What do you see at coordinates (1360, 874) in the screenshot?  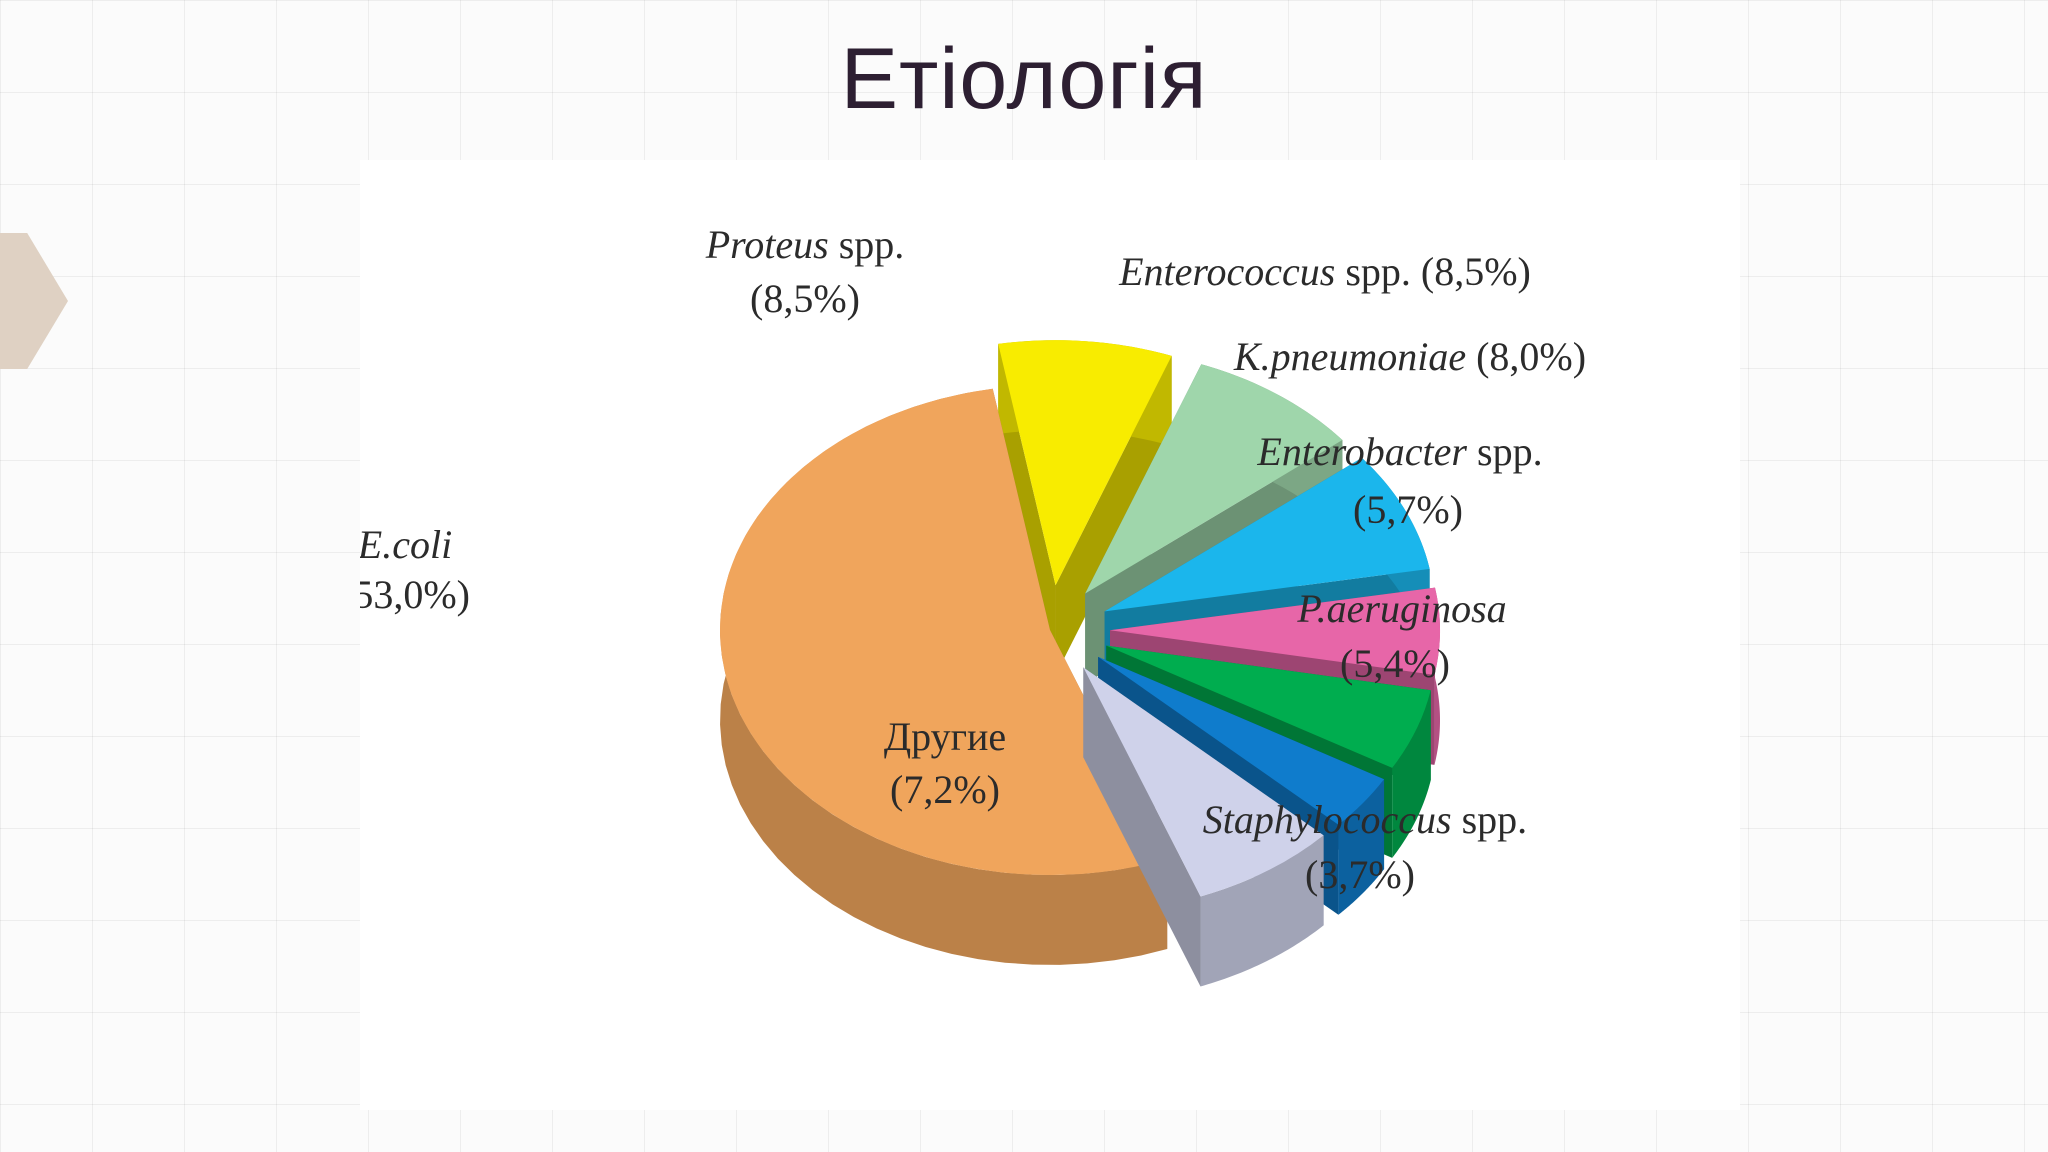 I see `slice-value-3: (3,7%)` at bounding box center [1360, 874].